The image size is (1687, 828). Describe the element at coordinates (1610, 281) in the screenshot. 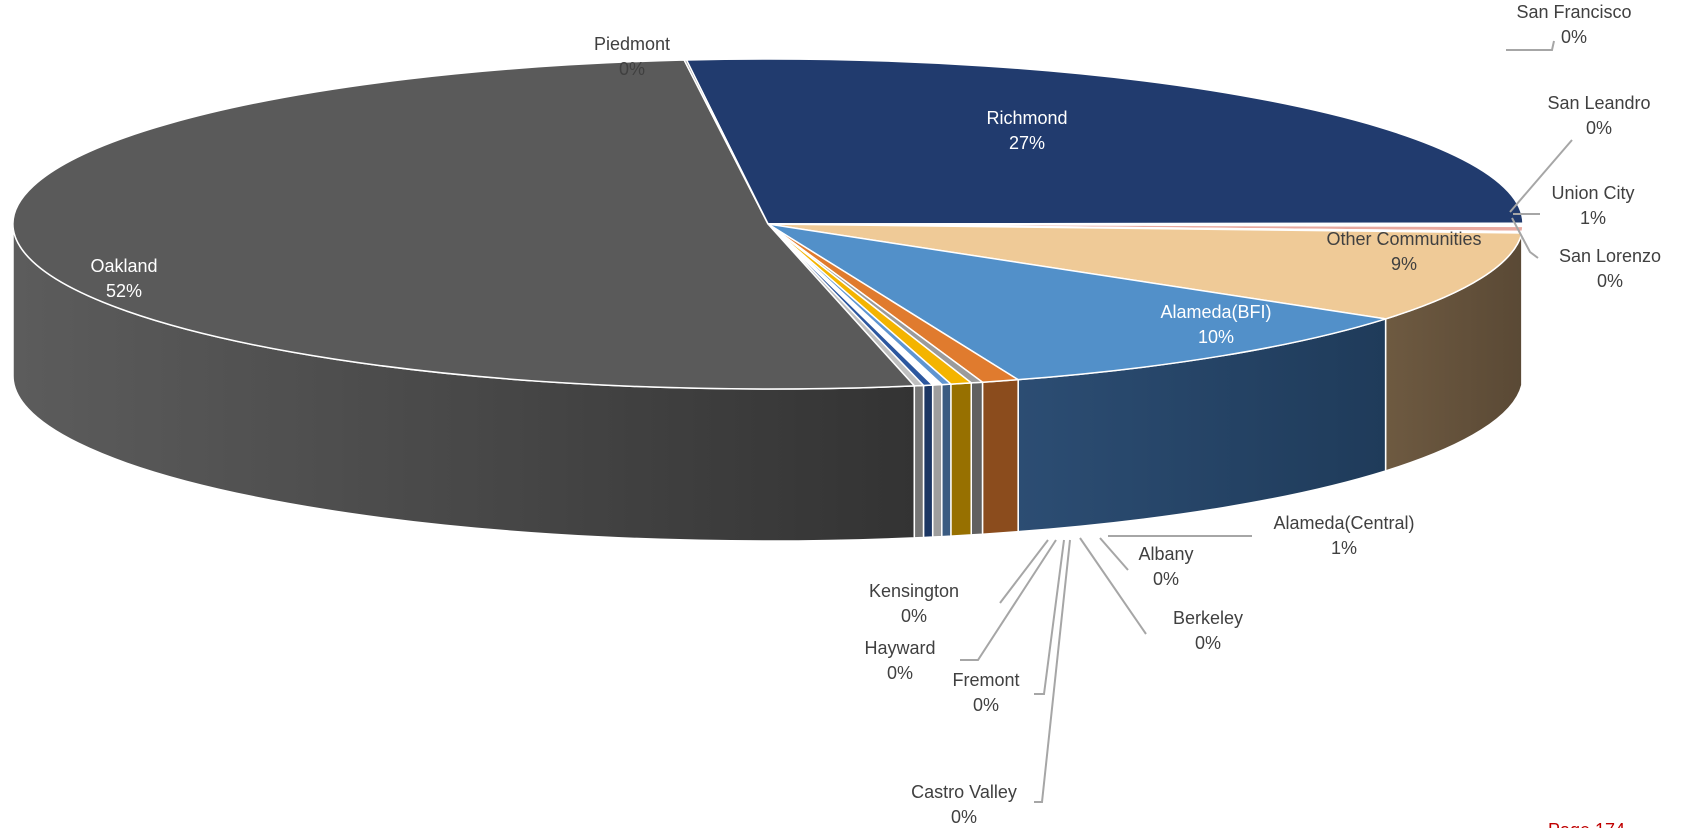

I see `label-value-san-lorenzo: 0%` at that location.